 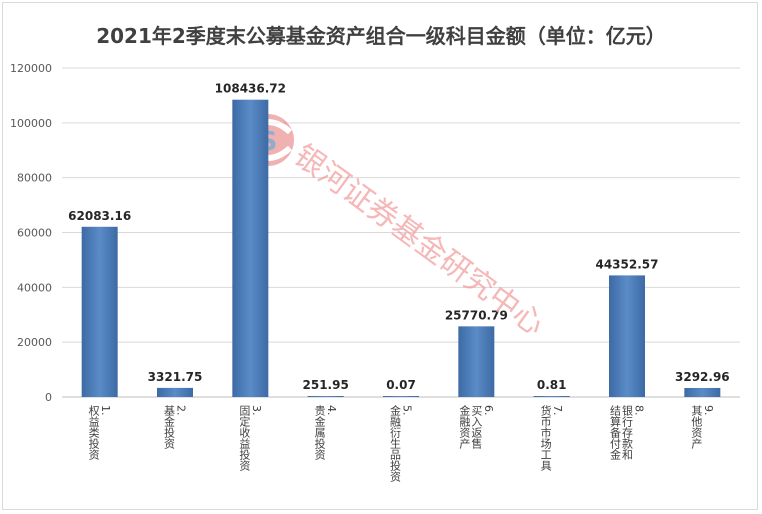 What do you see at coordinates (244, 438) in the screenshot?
I see `x-tick-label: 固定收益投资` at bounding box center [244, 438].